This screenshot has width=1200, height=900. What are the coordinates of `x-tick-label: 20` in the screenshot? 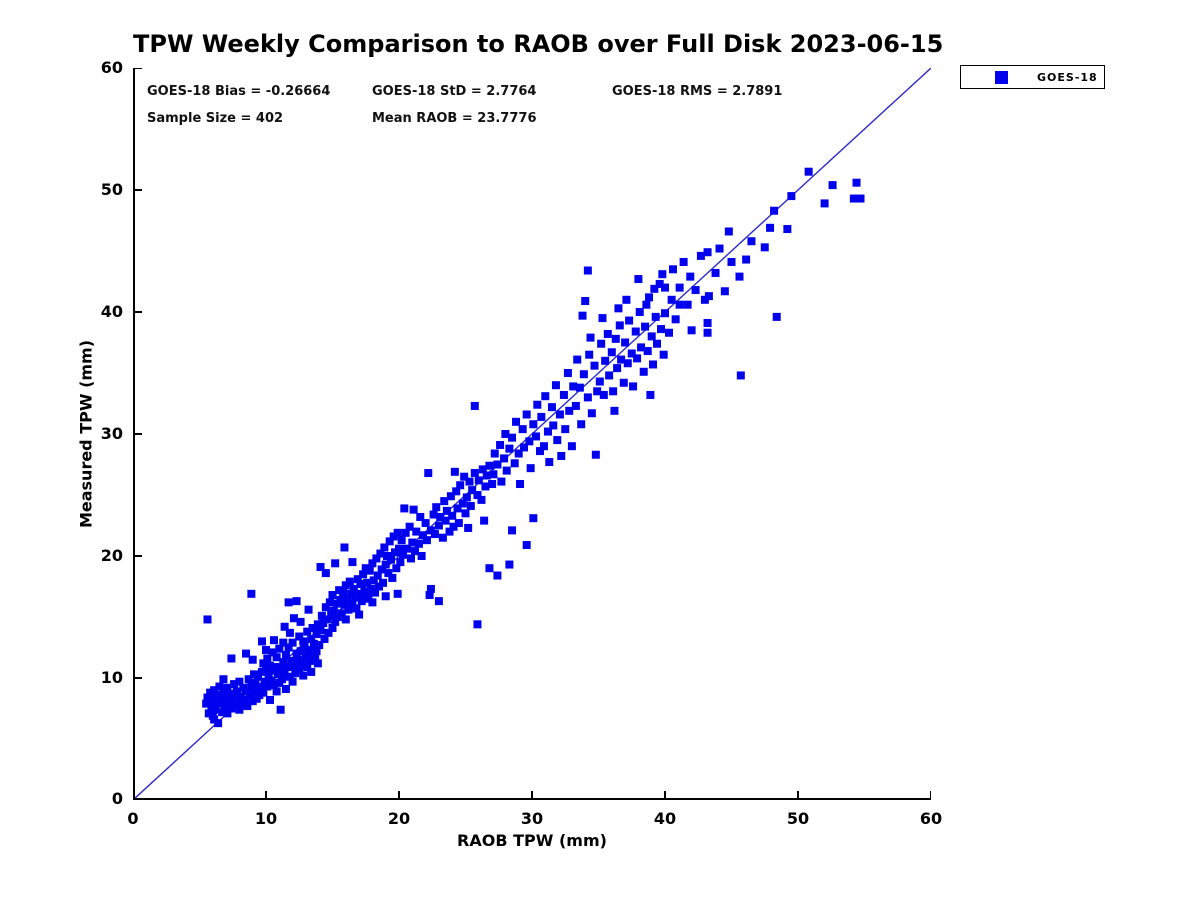 It's located at (399, 818).